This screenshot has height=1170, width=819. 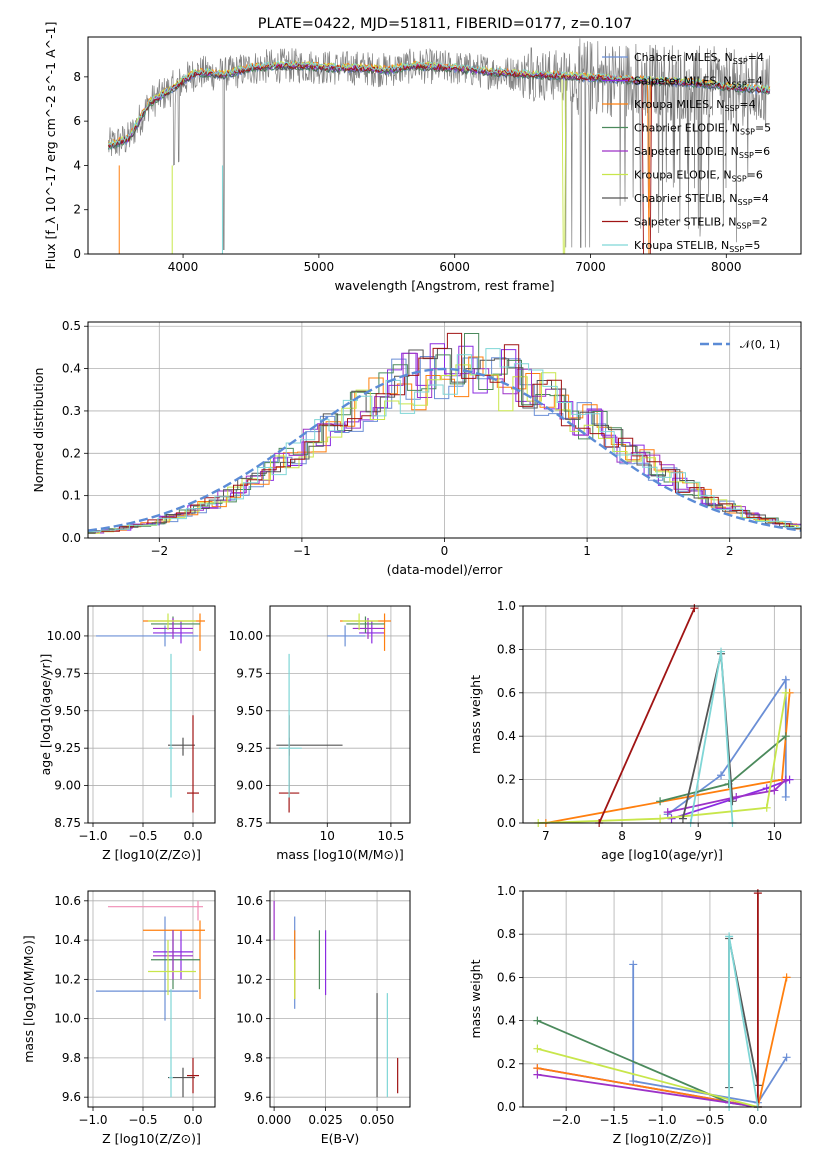 What do you see at coordinates (28, 999) in the screenshot?
I see `y-axis-label: mass [log10(M/M⊙)]` at bounding box center [28, 999].